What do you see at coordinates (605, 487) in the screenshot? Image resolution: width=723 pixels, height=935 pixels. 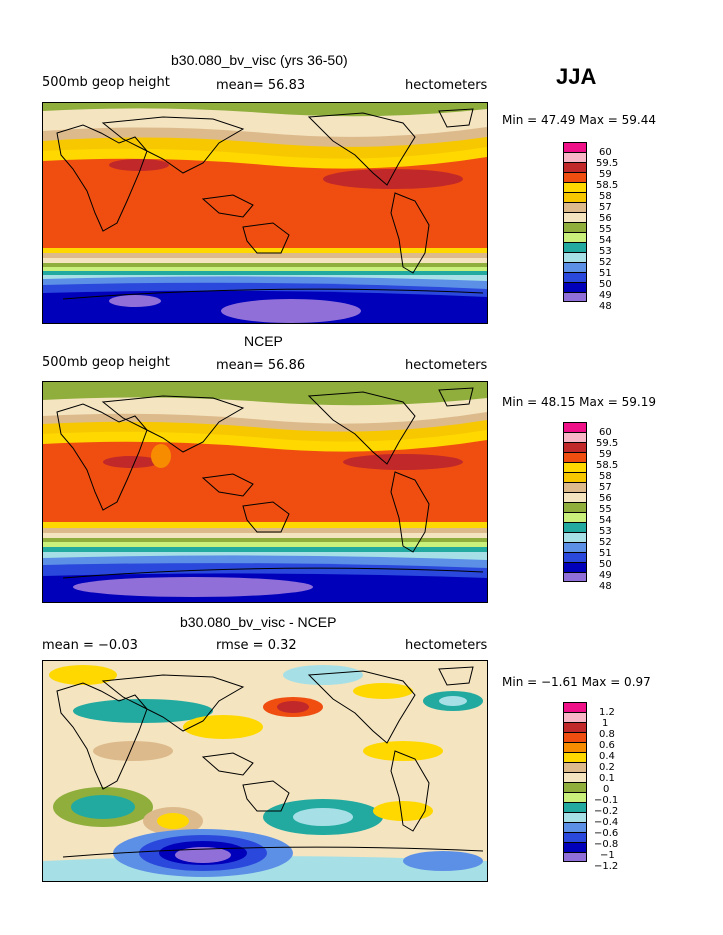 I see `panel2-legend-label: 57` at bounding box center [605, 487].